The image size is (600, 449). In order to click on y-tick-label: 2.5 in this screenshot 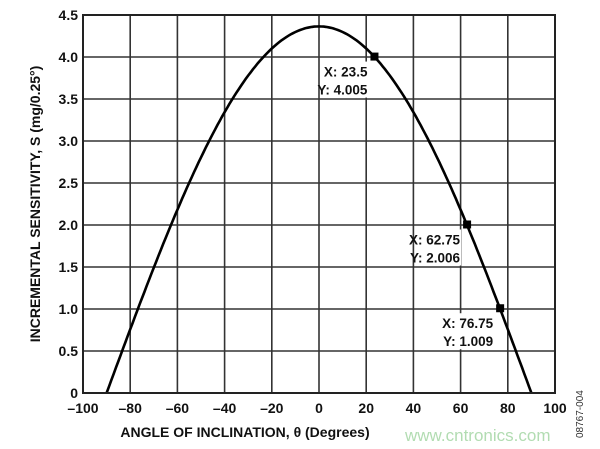, I will do `click(69, 183)`.